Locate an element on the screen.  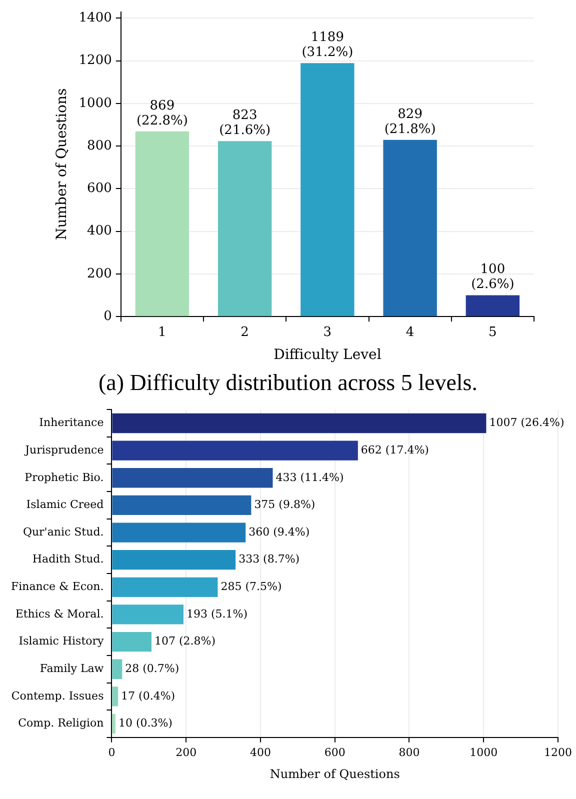
x-tick-label: 4 is located at coordinates (410, 332).